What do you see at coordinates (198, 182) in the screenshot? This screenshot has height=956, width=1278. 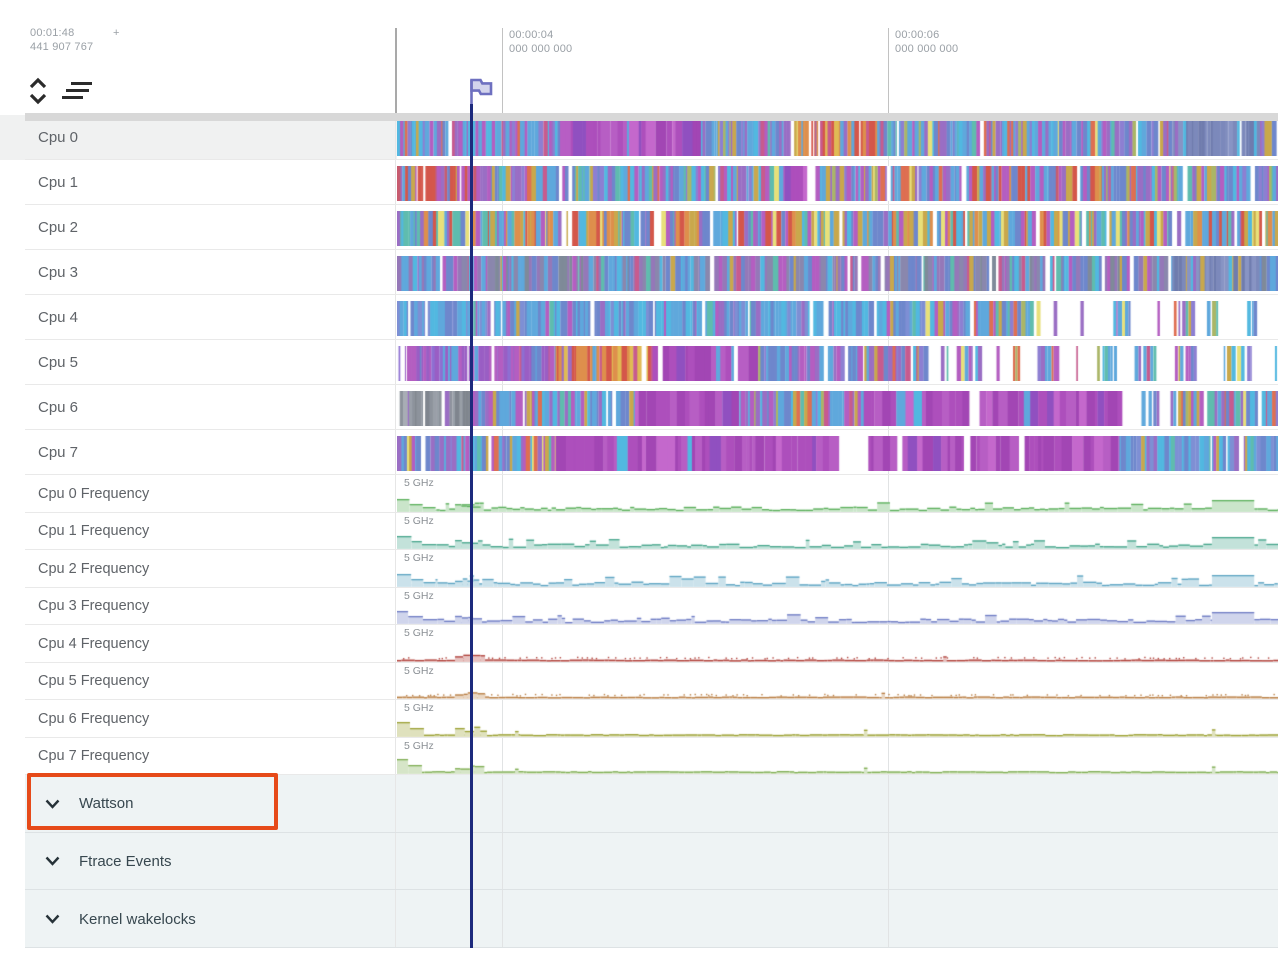 I see `track-label: Cpu 1` at bounding box center [198, 182].